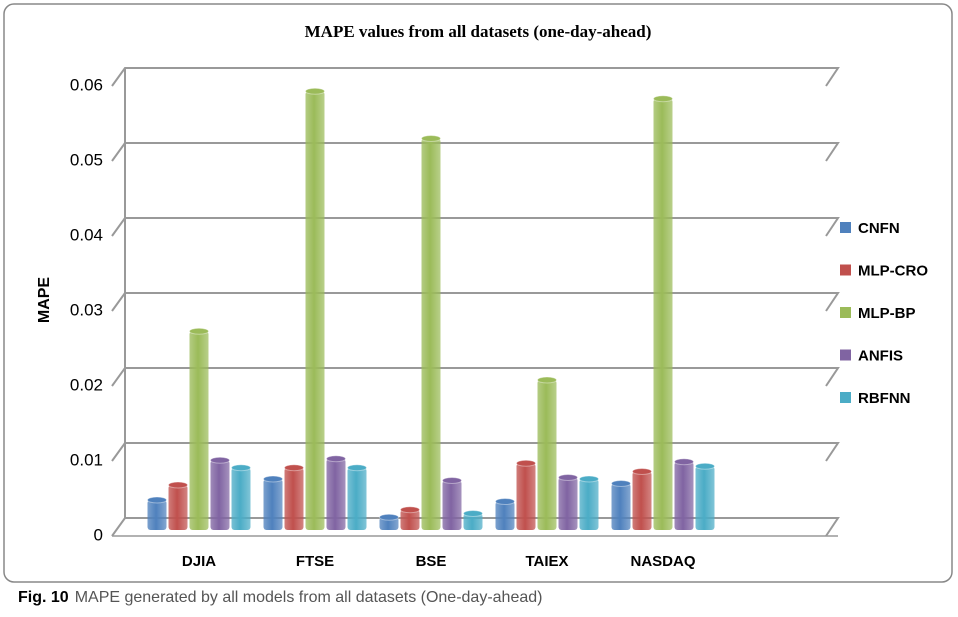  I want to click on legend-label: MLP-CRO, so click(893, 270).